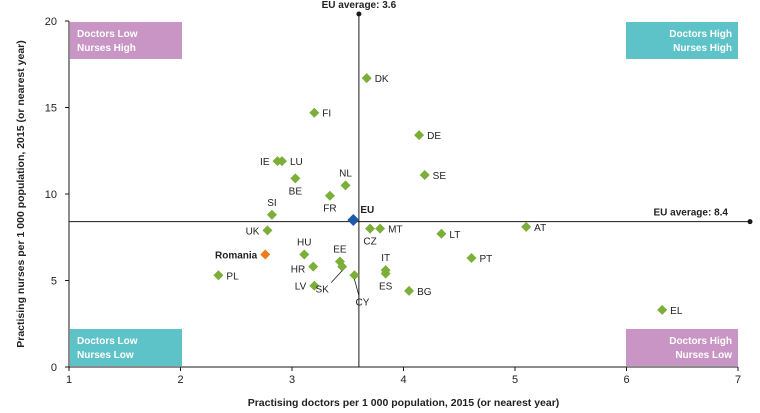 This screenshot has height=413, width=760. Describe the element at coordinates (409, 290) in the screenshot. I see `data-point-bg` at that location.